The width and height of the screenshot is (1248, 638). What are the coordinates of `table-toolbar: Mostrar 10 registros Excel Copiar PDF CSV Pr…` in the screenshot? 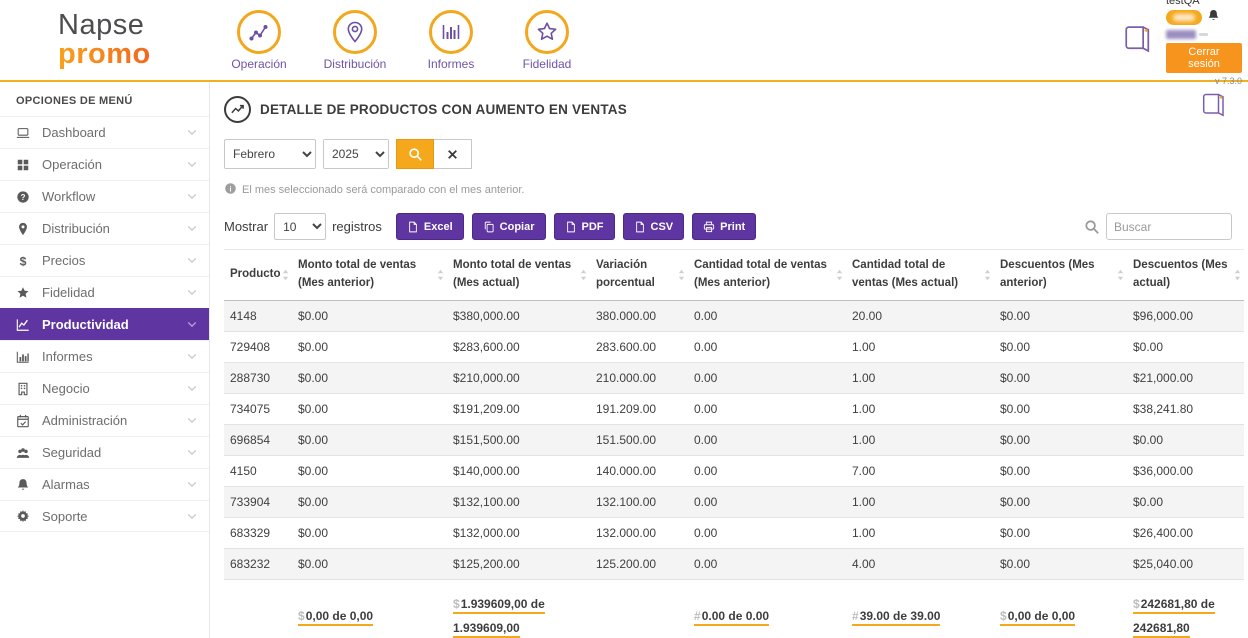 It's located at (728, 226).